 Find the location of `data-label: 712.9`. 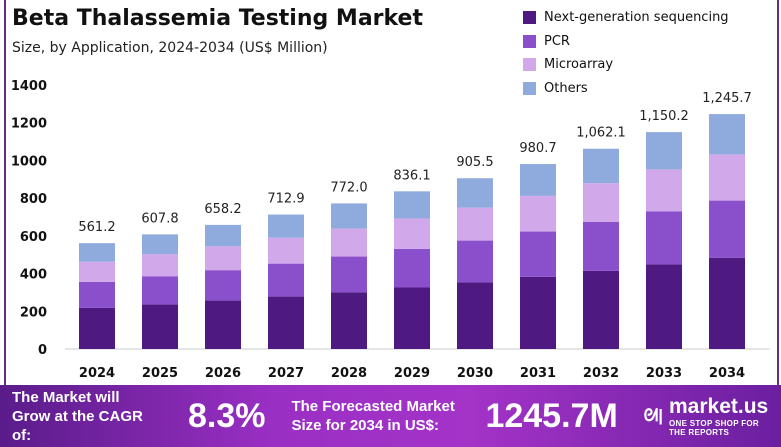

data-label: 712.9 is located at coordinates (285, 199).